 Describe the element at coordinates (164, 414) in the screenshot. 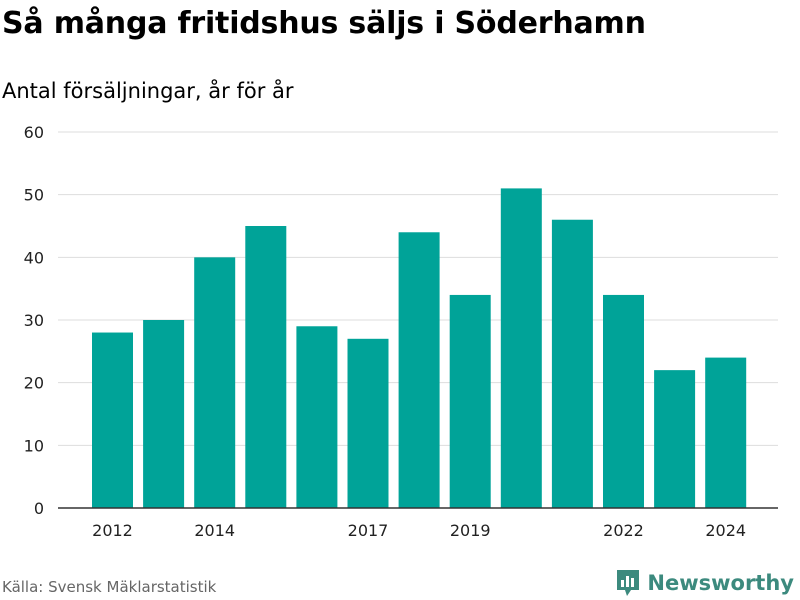

I see `bar-2013` at that location.